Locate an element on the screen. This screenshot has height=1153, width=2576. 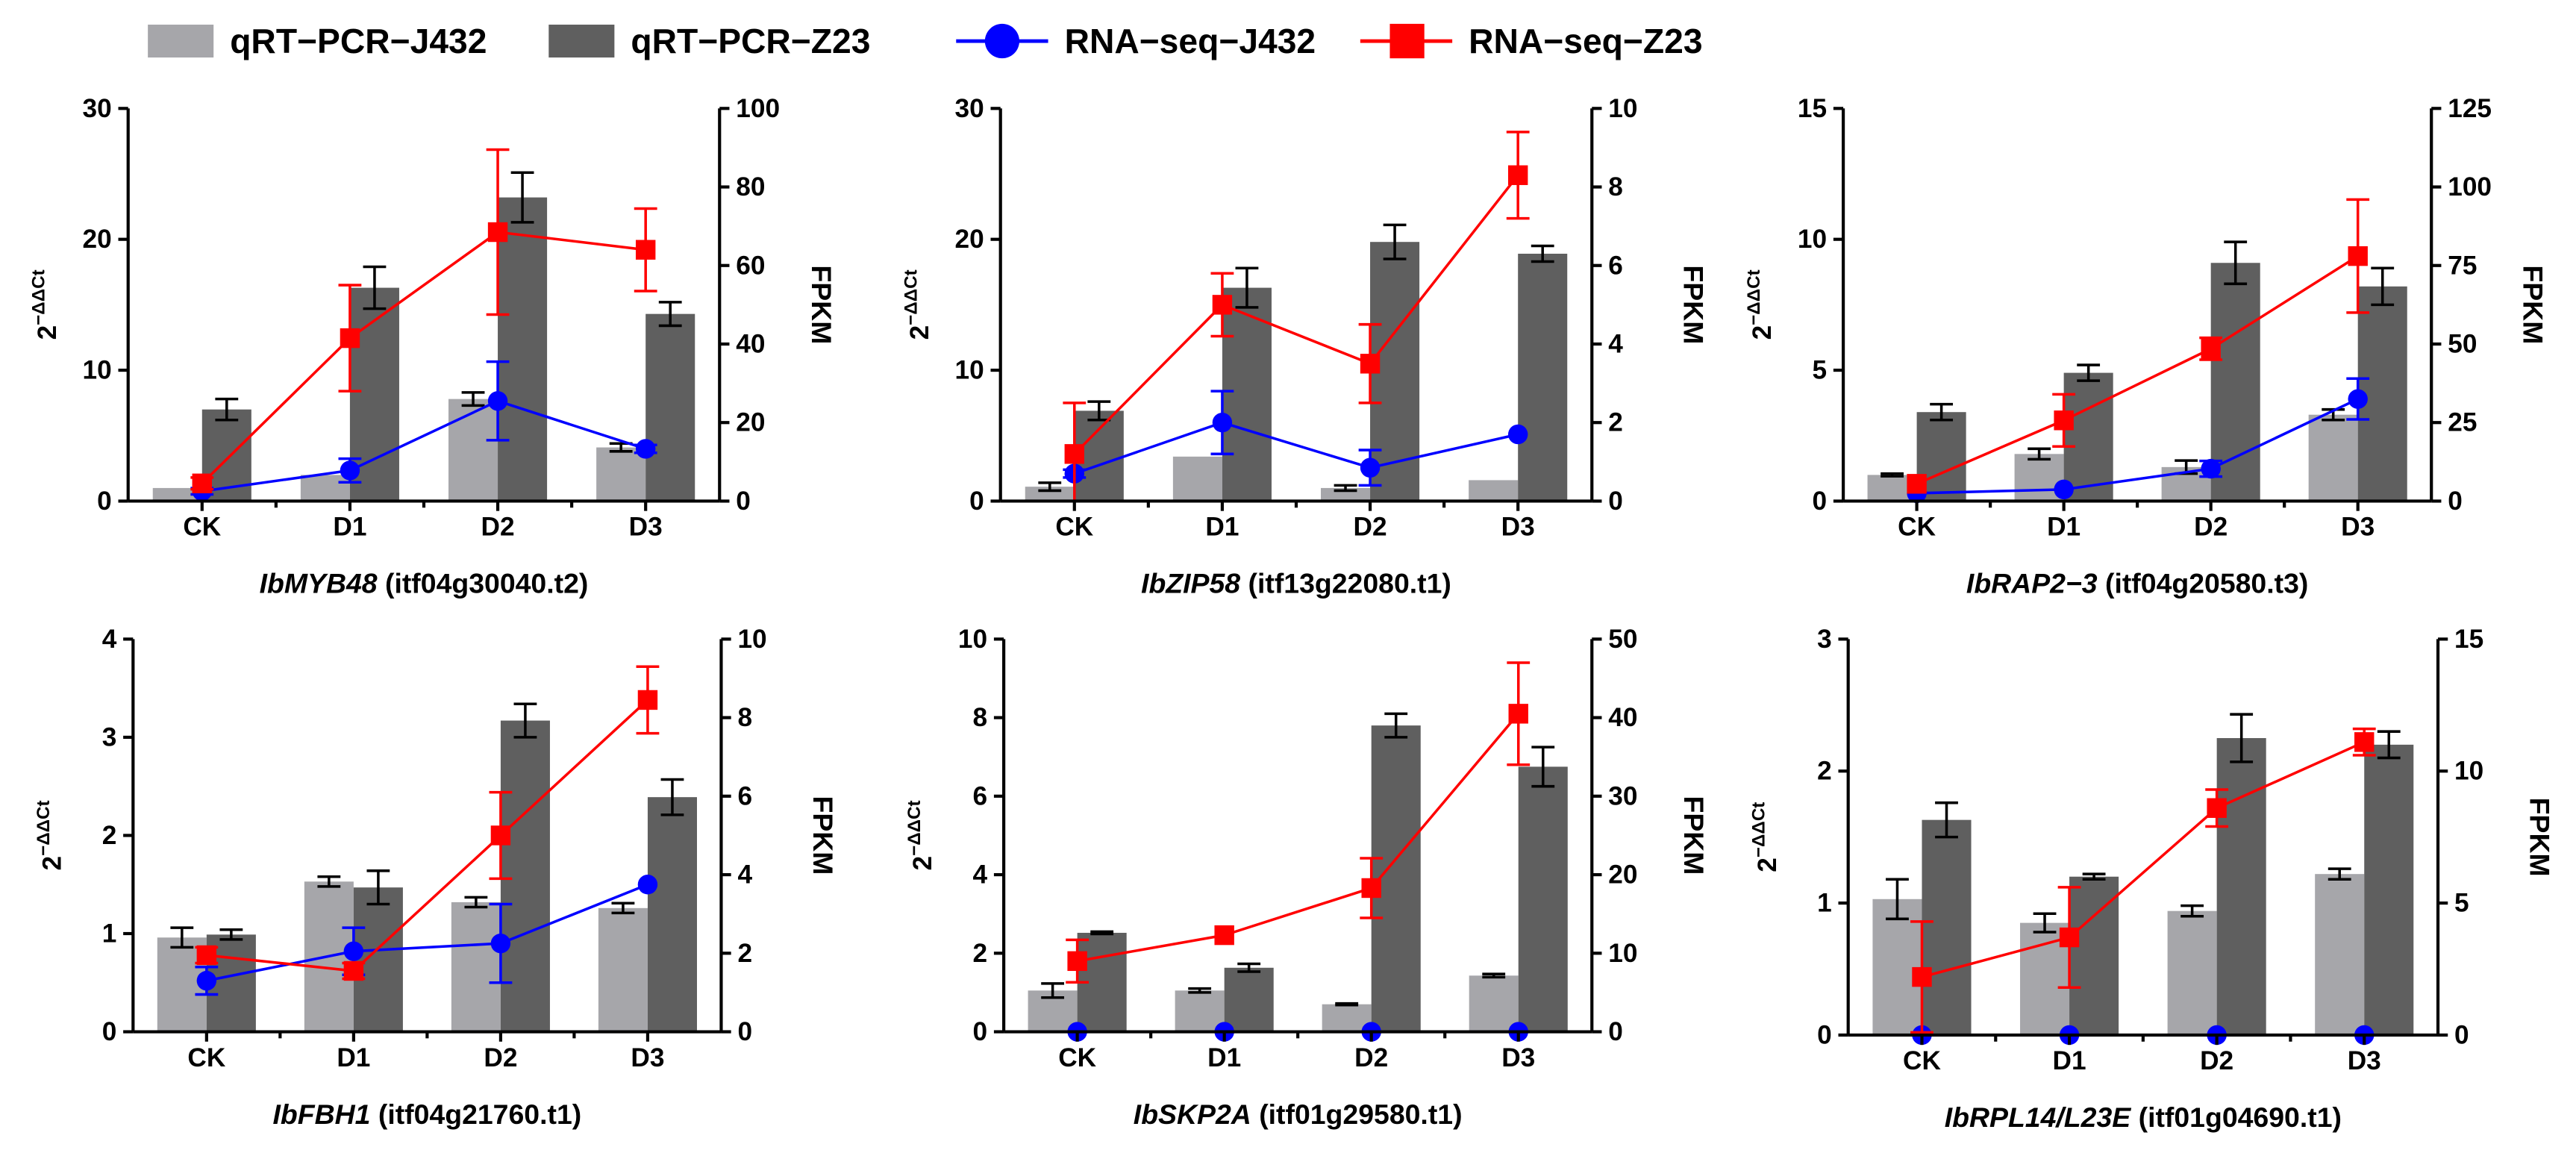
panel-title: IbRPL14/L23E (itf01g04690.t1) is located at coordinates (2143, 1117).